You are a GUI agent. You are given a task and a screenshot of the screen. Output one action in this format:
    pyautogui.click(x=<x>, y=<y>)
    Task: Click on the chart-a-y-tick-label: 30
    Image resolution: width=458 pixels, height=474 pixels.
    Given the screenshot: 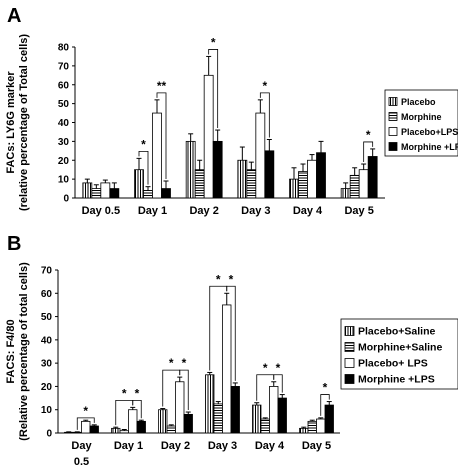 What is the action you would take?
    pyautogui.click(x=64, y=142)
    